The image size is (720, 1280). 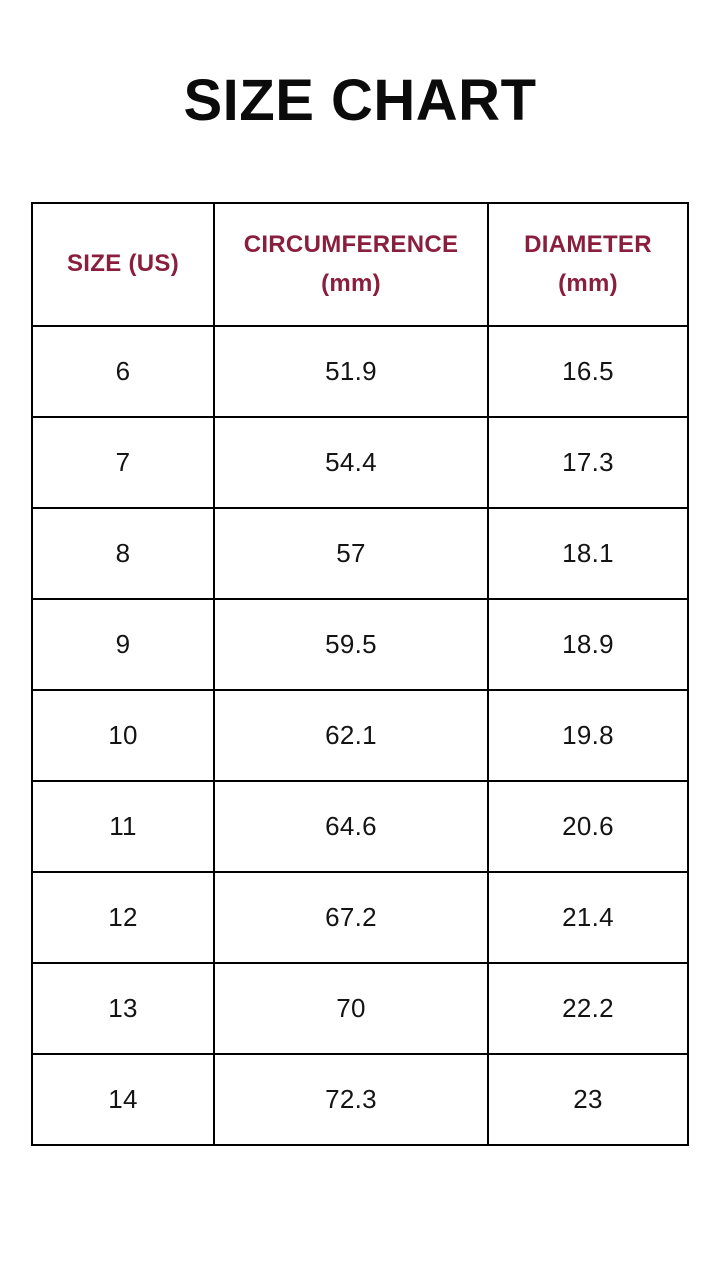 I want to click on table-row: 8 57 18.1, so click(x=360, y=553).